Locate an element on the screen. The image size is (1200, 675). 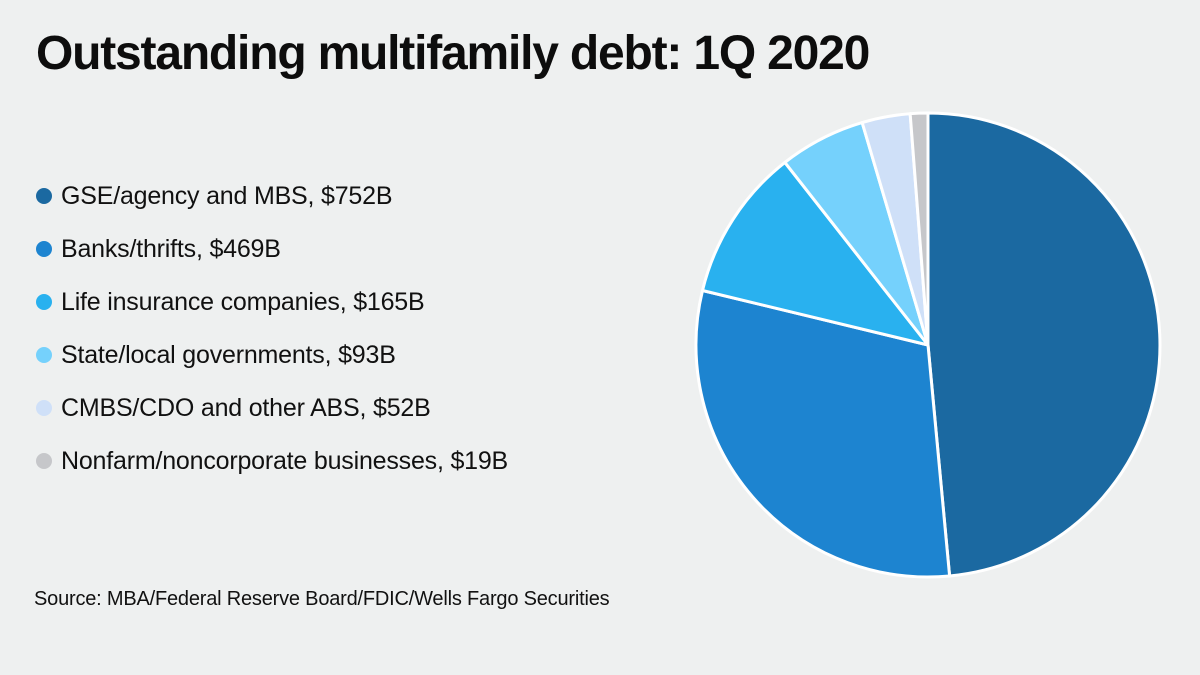
legend-item: Nonfarm/noncorporate businesses, $19B is located at coordinates (272, 460).